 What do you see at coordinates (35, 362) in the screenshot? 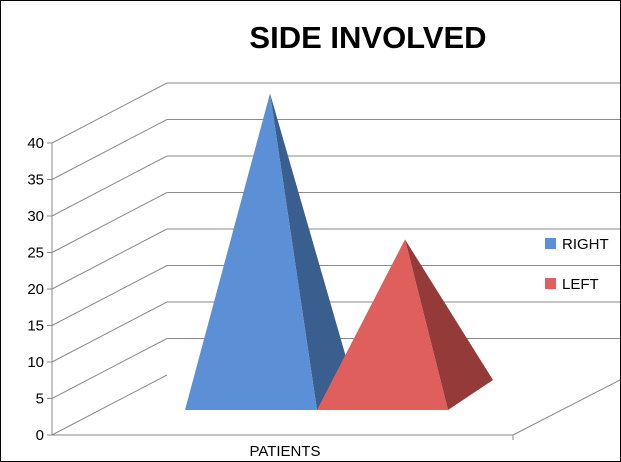
I see `y-tick-label: 10` at bounding box center [35, 362].